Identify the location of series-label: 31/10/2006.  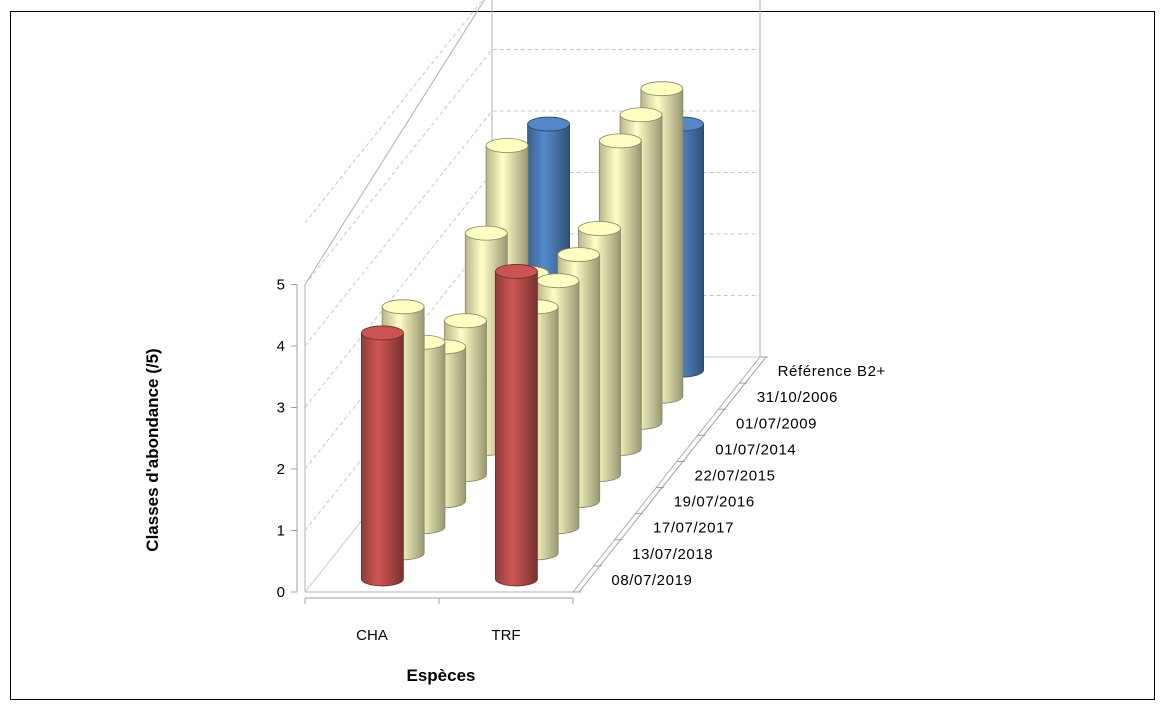
(797, 397).